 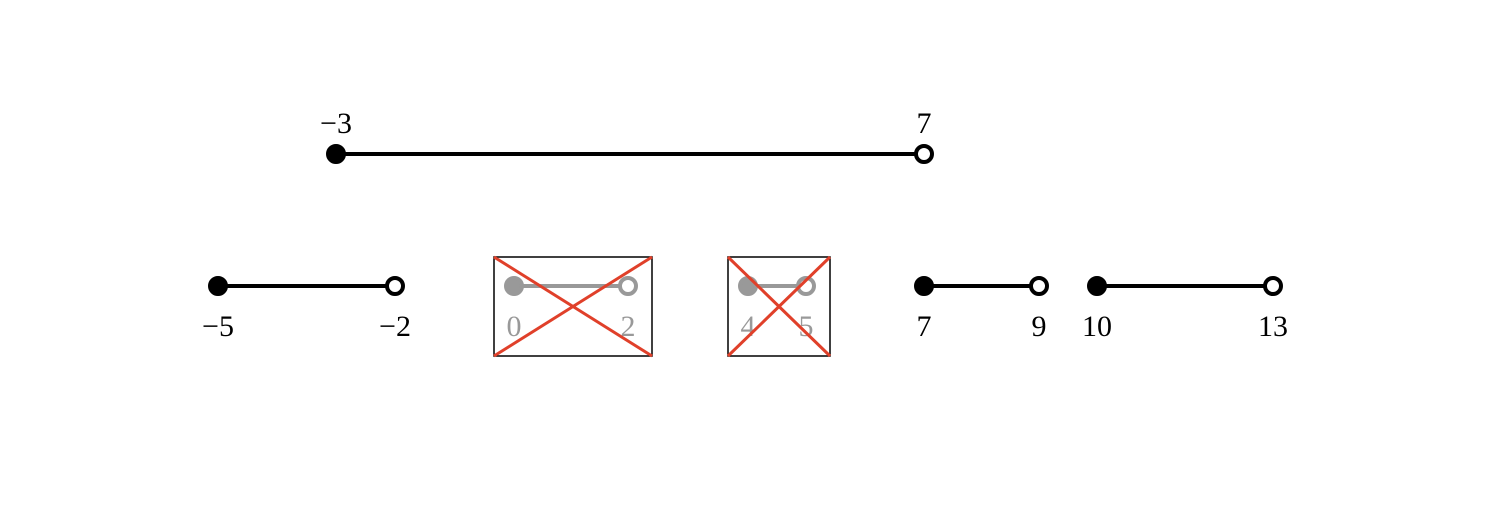 What do you see at coordinates (924, 154) in the screenshot?
I see `top-interval-open-endpoint` at bounding box center [924, 154].